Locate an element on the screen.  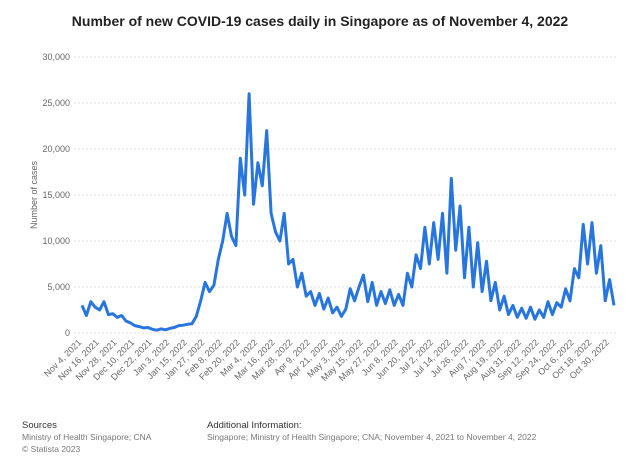
info-title: Additional Information: is located at coordinates (254, 425).